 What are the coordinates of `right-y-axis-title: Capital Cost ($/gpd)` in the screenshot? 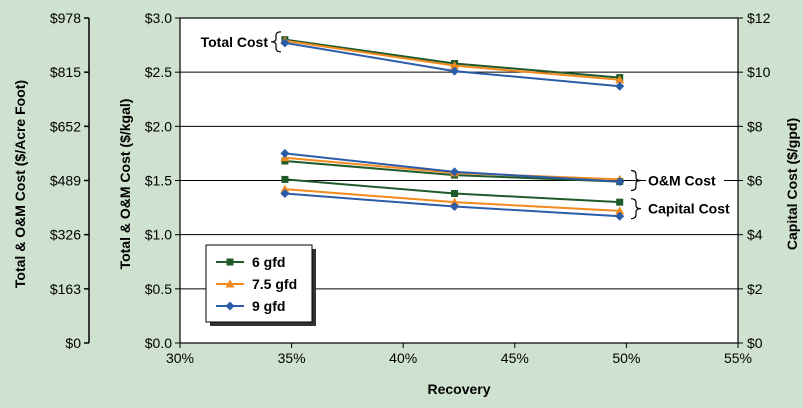 It's located at (792, 184).